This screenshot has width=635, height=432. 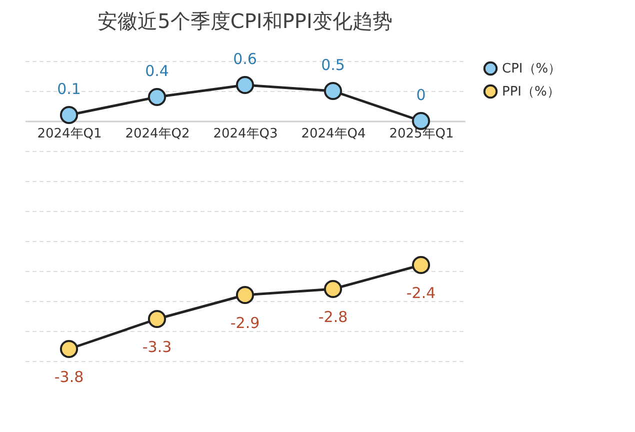 What do you see at coordinates (69, 89) in the screenshot?
I see `data-label: 0.1` at bounding box center [69, 89].